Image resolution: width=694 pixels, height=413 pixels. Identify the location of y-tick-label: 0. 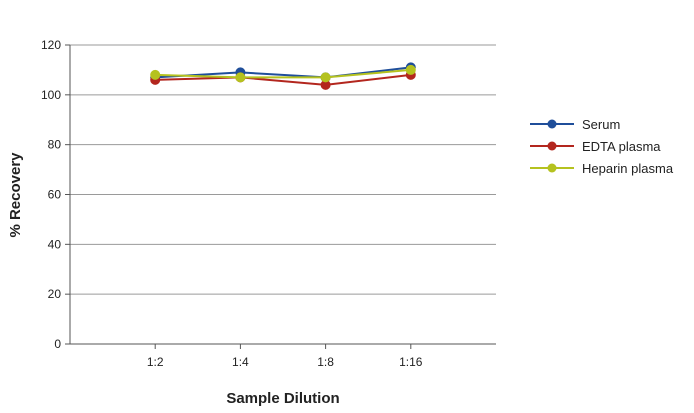
(57, 344).